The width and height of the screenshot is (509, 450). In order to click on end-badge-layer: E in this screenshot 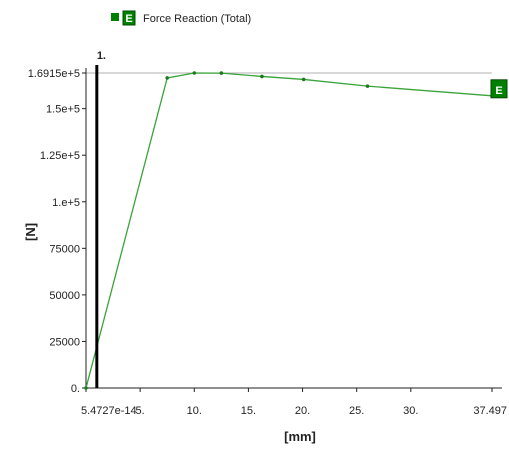, I will do `click(499, 89)`.